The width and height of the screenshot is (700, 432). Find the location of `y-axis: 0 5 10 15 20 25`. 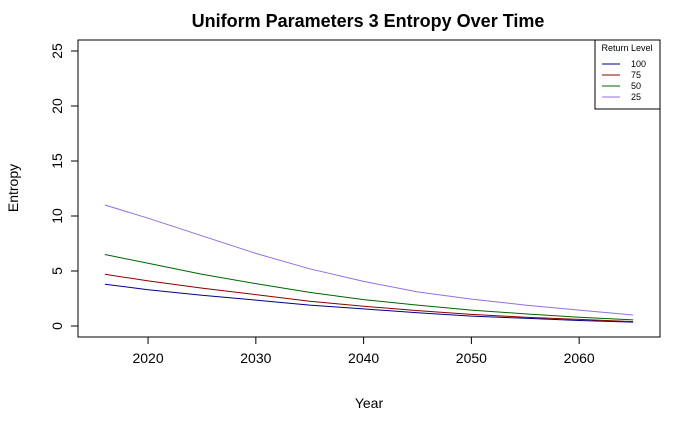

y-axis: 0 5 10 15 20 25 is located at coordinates (63, 186).